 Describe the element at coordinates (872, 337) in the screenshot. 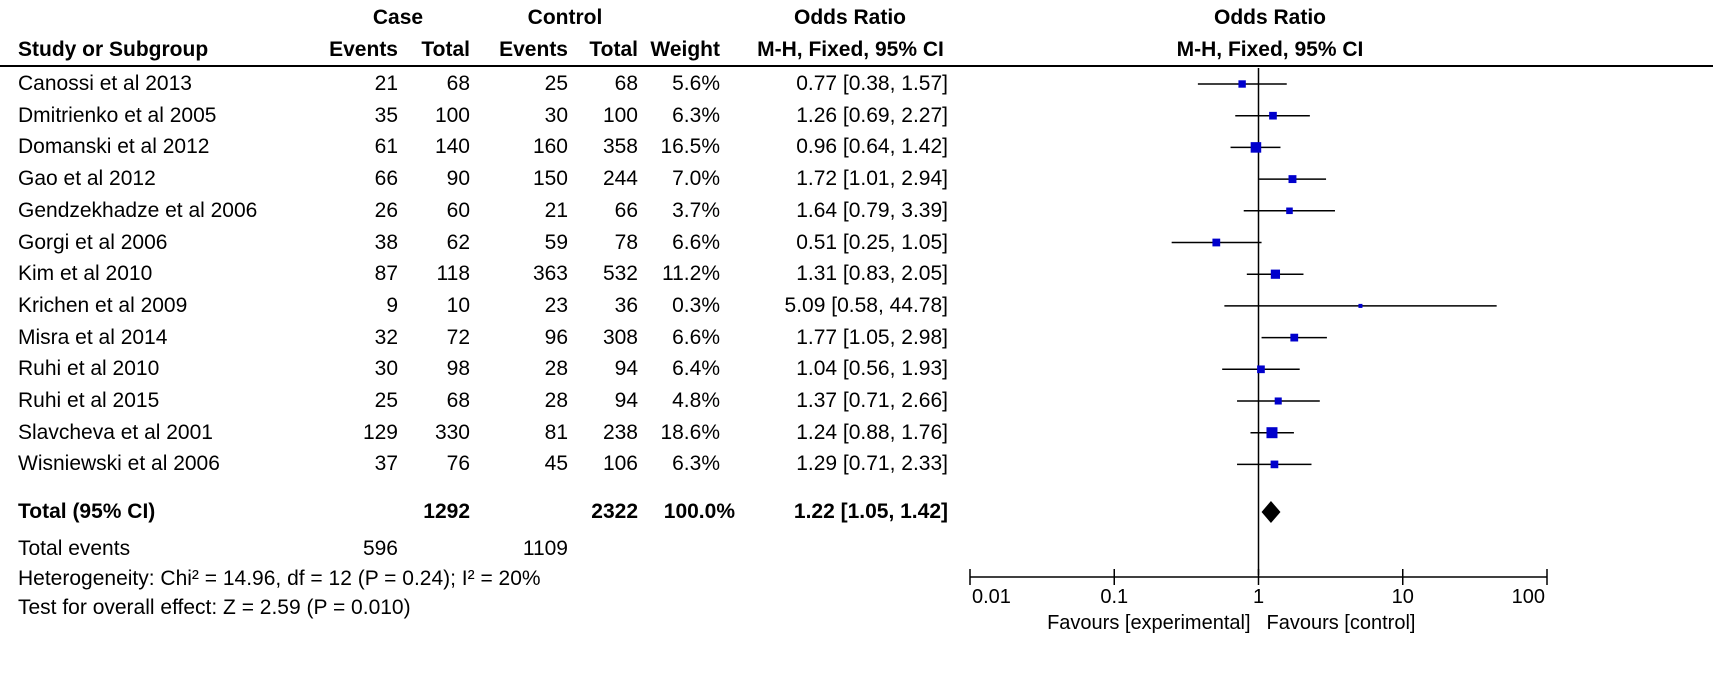

I see `ci-text: 1.77 [1.05, 2.98]` at that location.